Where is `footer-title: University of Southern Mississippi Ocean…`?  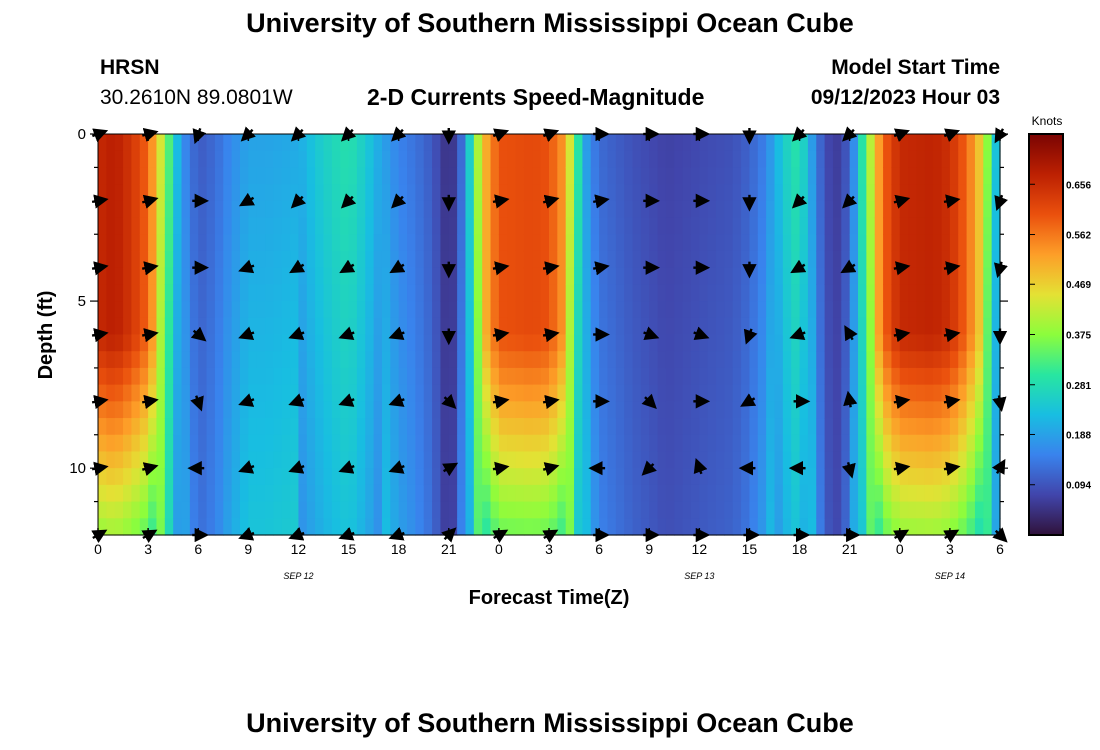
footer-title: University of Southern Mississippi Ocean… is located at coordinates (550, 723).